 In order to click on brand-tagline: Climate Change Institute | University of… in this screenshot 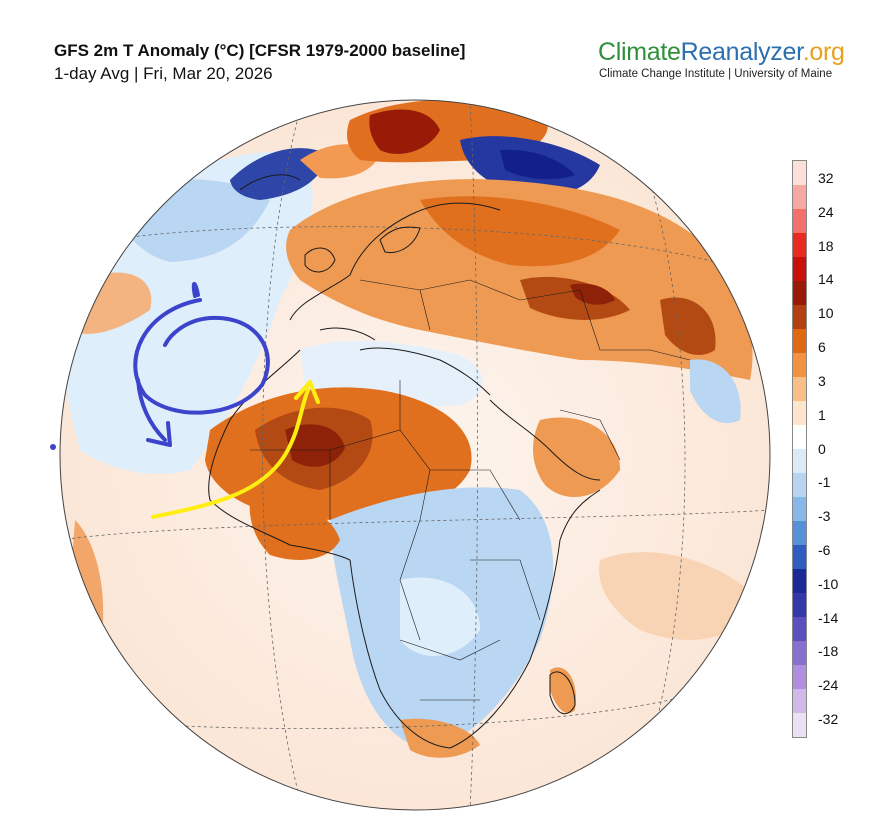, I will do `click(716, 74)`.